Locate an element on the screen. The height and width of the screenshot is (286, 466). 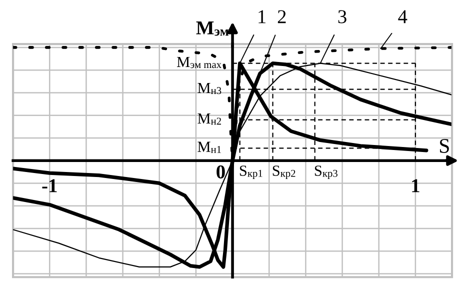
x-tick-label: -1 is located at coordinates (49, 185).